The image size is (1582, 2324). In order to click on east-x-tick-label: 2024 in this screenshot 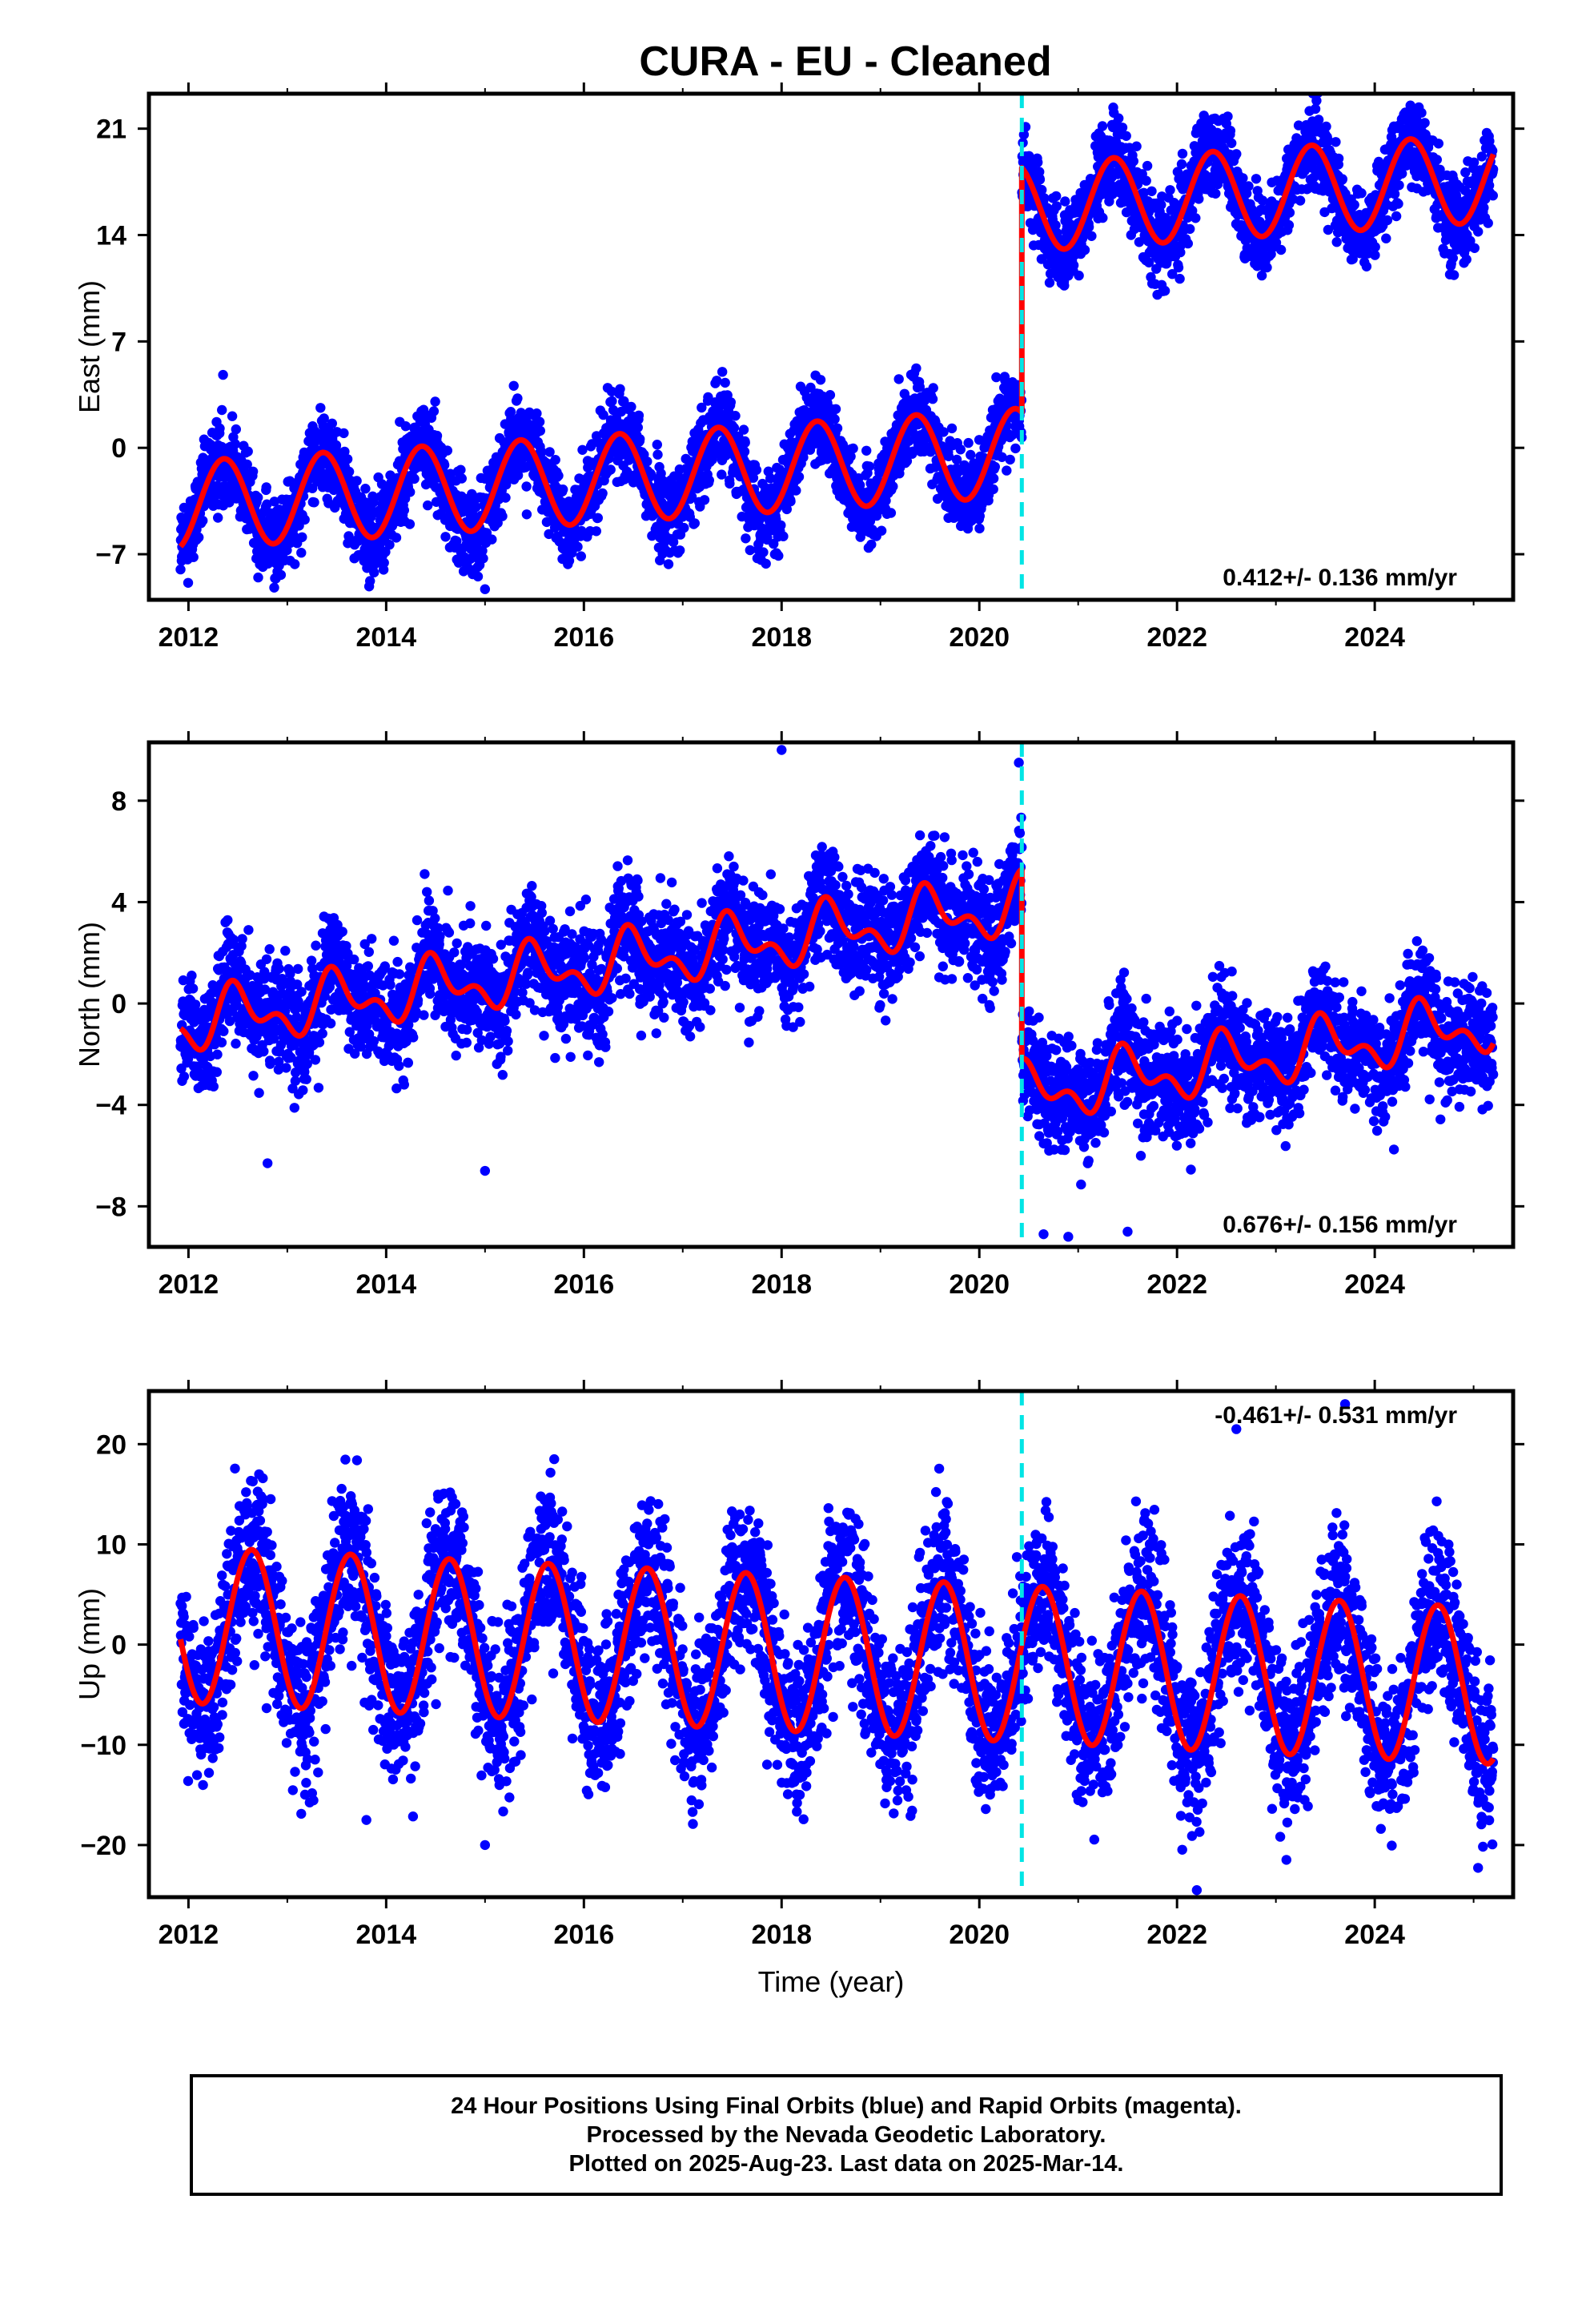, I will do `click(1375, 637)`.